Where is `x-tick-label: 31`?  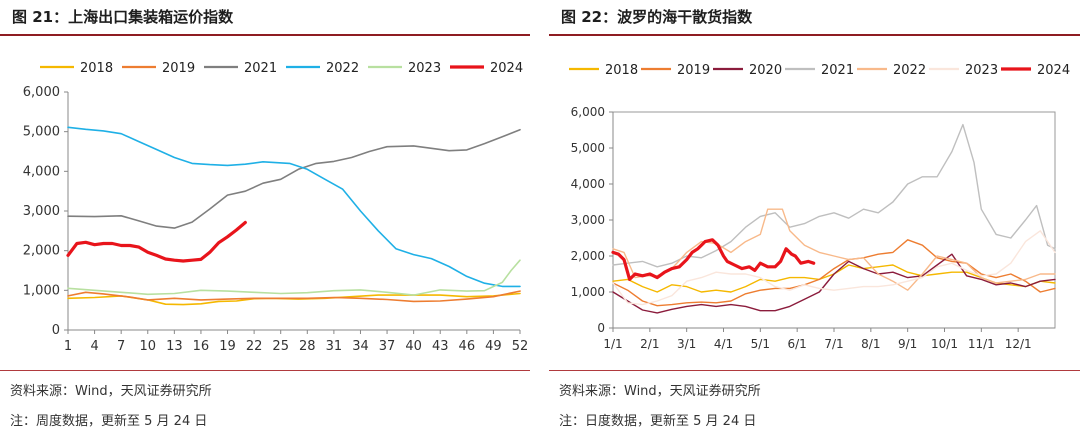 x-tick-label: 31 is located at coordinates (334, 346).